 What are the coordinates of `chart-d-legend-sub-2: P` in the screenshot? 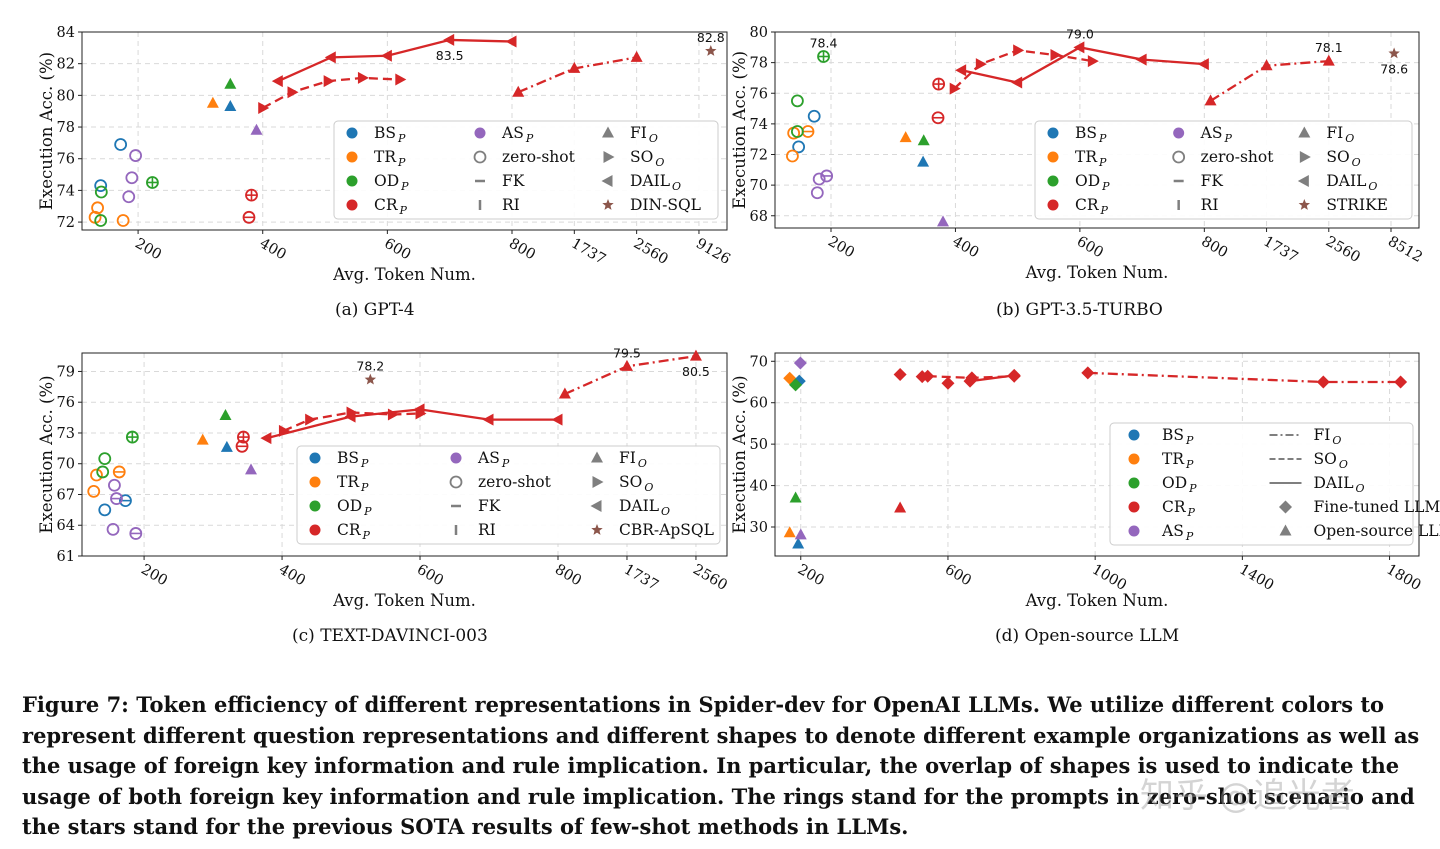 It's located at (1192, 488).